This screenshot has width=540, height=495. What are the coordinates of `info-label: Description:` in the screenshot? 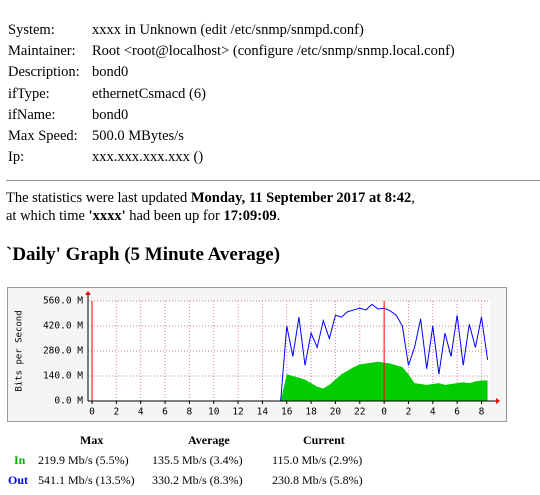 It's located at (44, 72).